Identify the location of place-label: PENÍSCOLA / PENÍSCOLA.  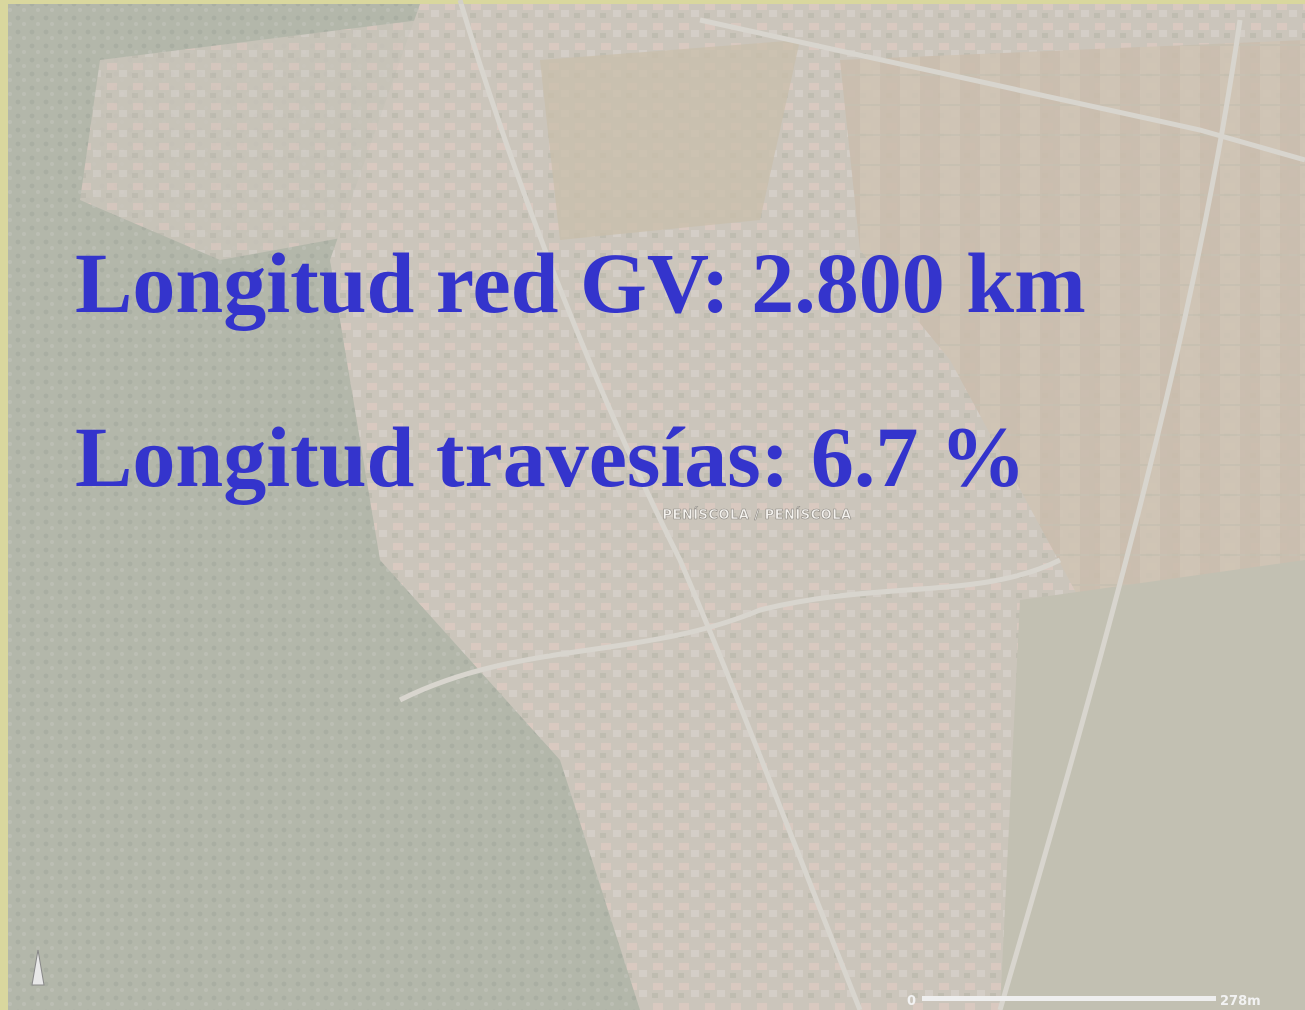
(756, 515).